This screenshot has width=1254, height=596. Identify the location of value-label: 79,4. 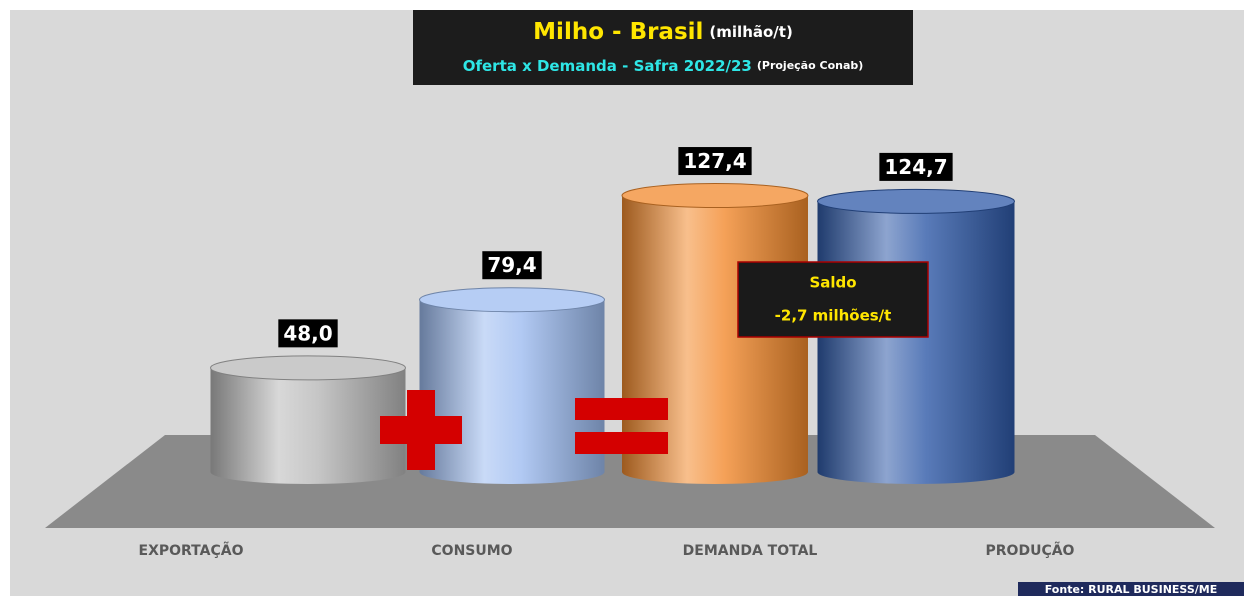
(511, 265).